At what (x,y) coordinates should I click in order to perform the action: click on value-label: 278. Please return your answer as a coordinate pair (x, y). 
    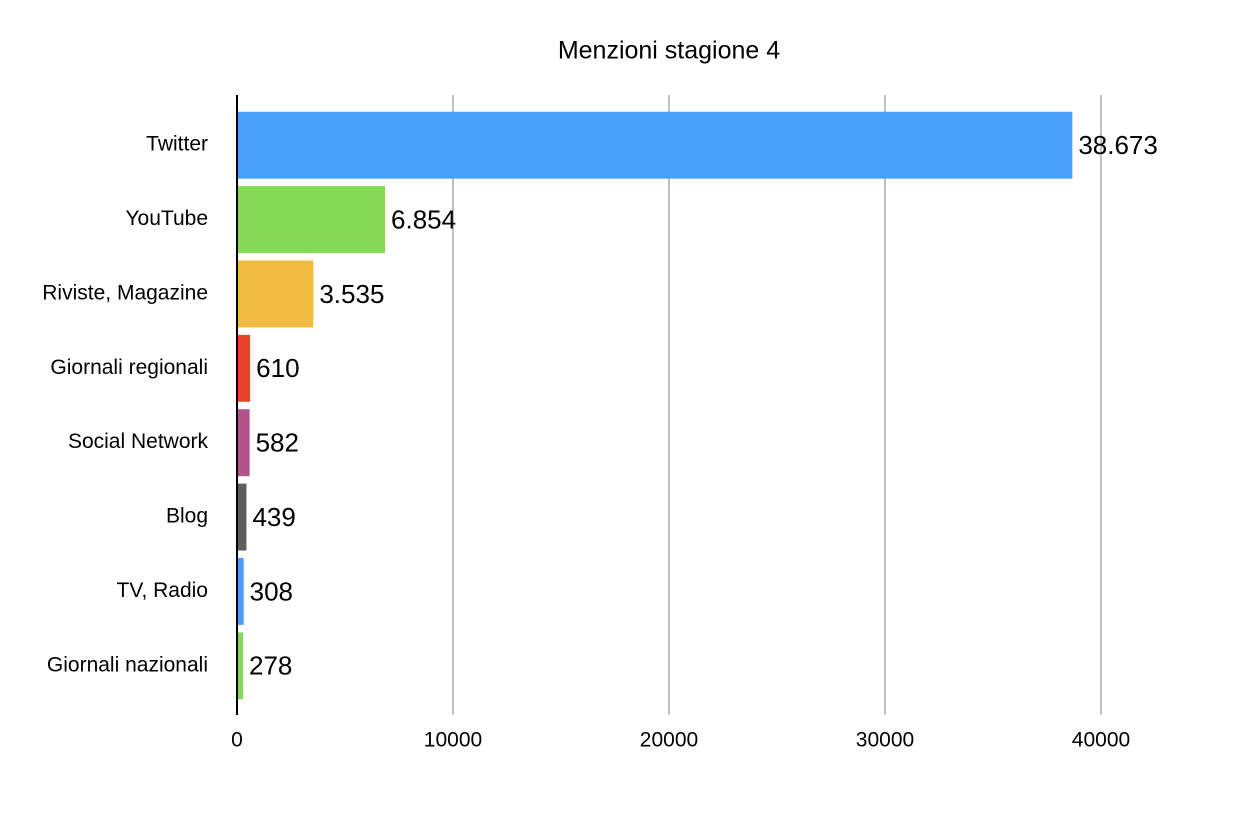
    Looking at the image, I should click on (270, 666).